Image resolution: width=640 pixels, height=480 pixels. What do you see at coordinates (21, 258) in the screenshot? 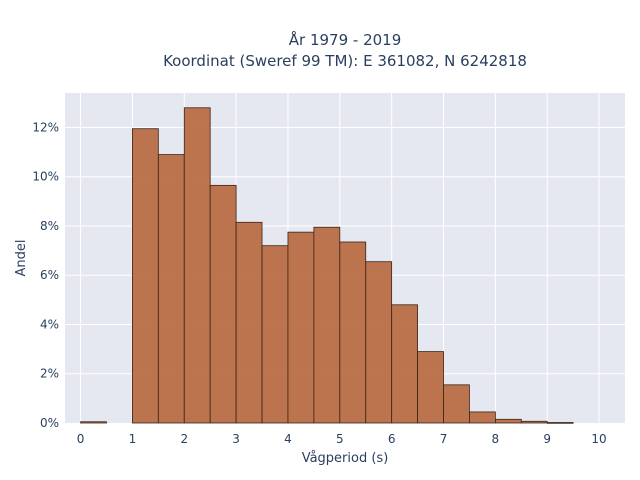
I see `y-axis-title: Andel` at bounding box center [21, 258].